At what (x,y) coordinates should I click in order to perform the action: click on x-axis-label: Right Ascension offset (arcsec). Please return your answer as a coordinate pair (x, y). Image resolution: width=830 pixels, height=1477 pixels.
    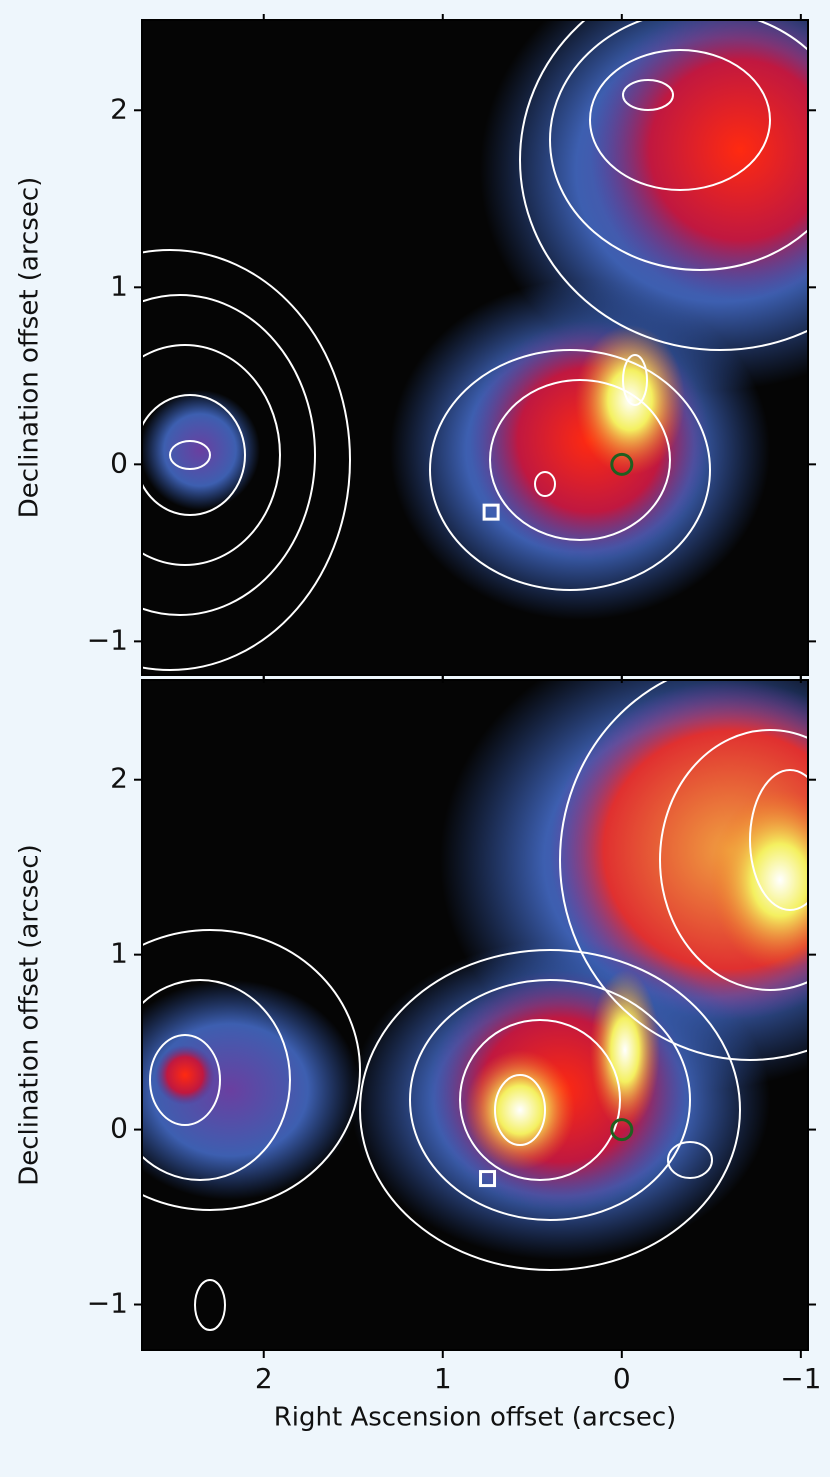
    Looking at the image, I should click on (475, 1418).